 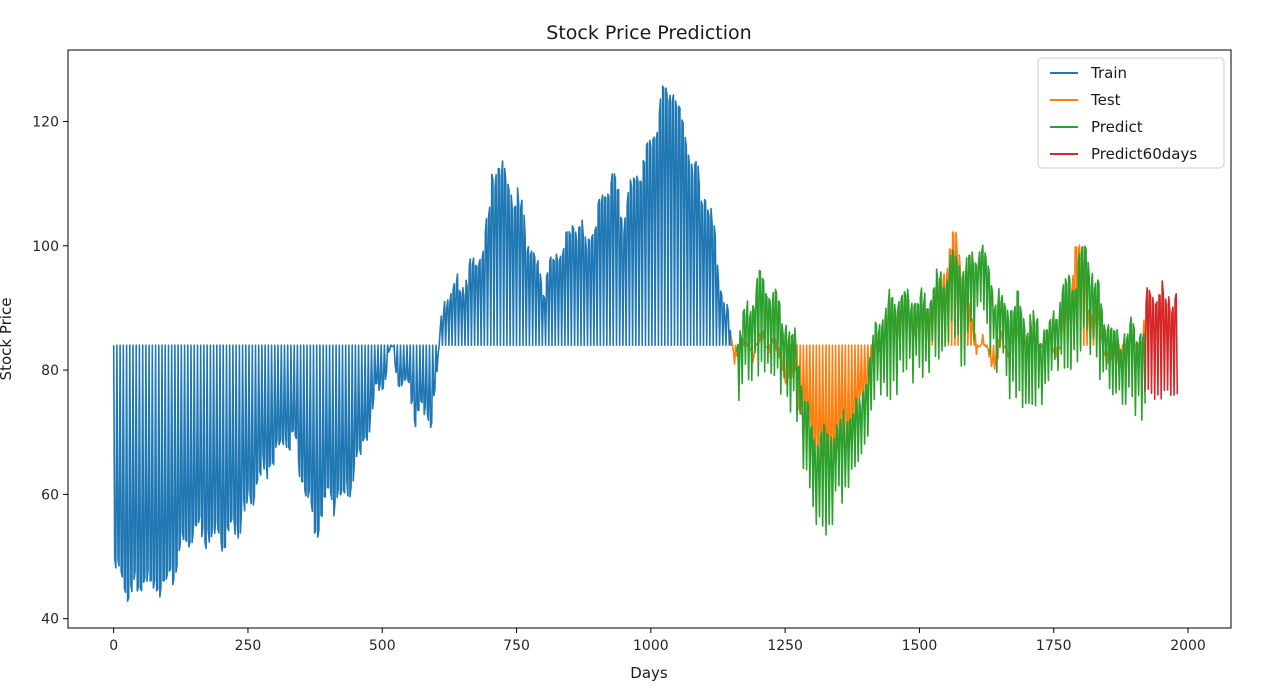 I want to click on y-tick-label: 40, so click(x=50, y=620).